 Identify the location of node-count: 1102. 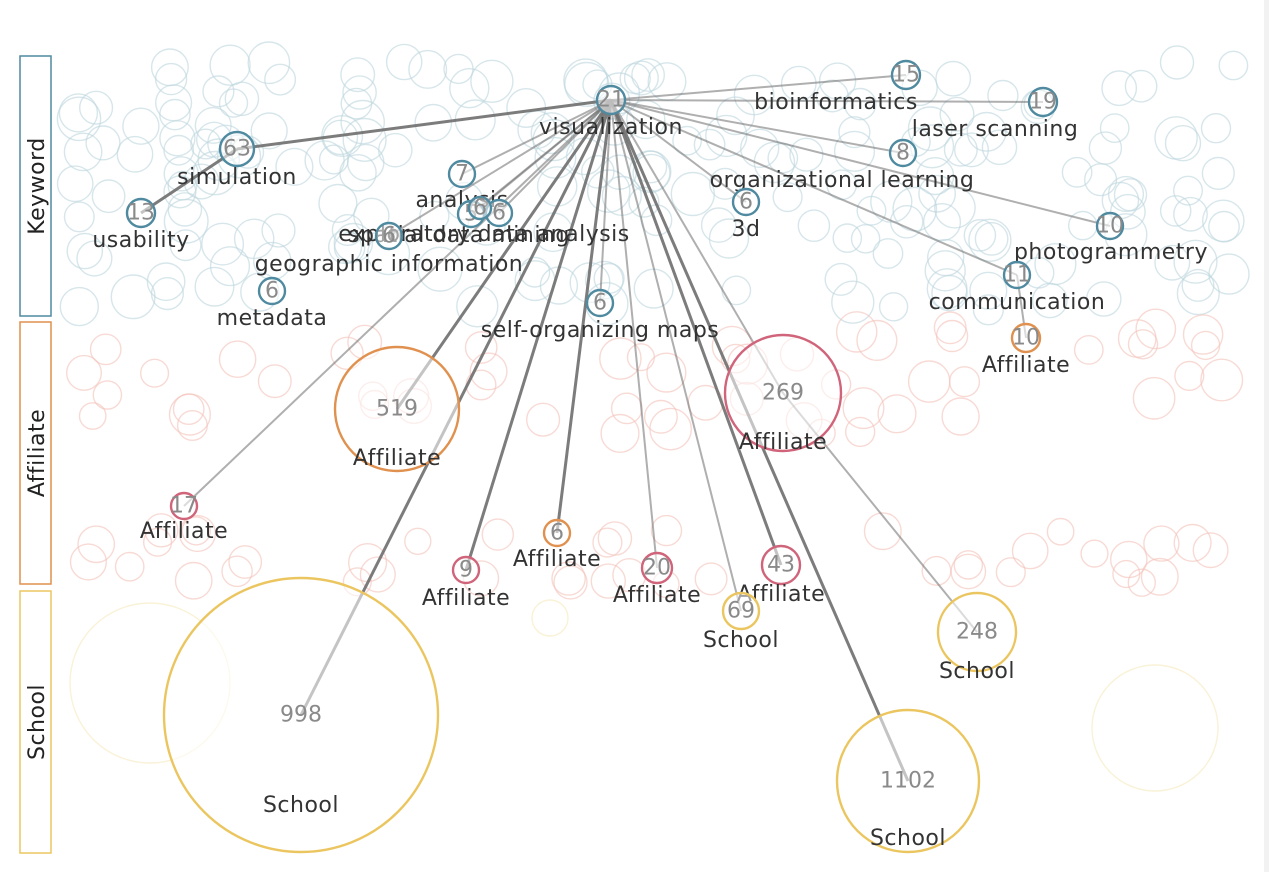
(908, 781).